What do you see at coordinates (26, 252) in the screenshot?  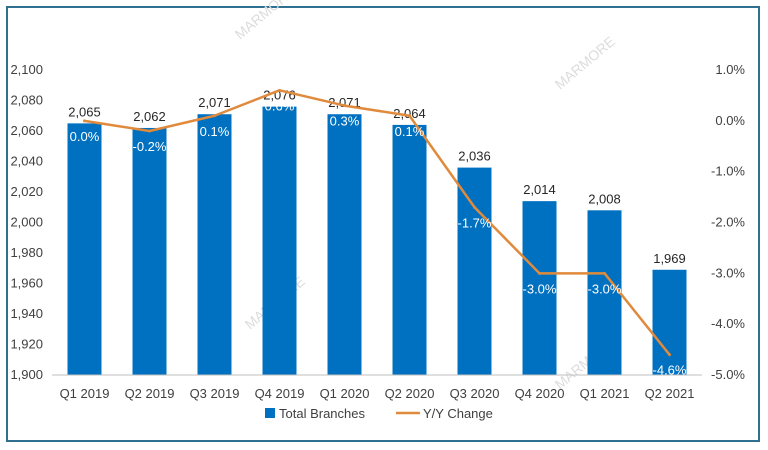 I see `left-axis-tick-label: 1,980` at bounding box center [26, 252].